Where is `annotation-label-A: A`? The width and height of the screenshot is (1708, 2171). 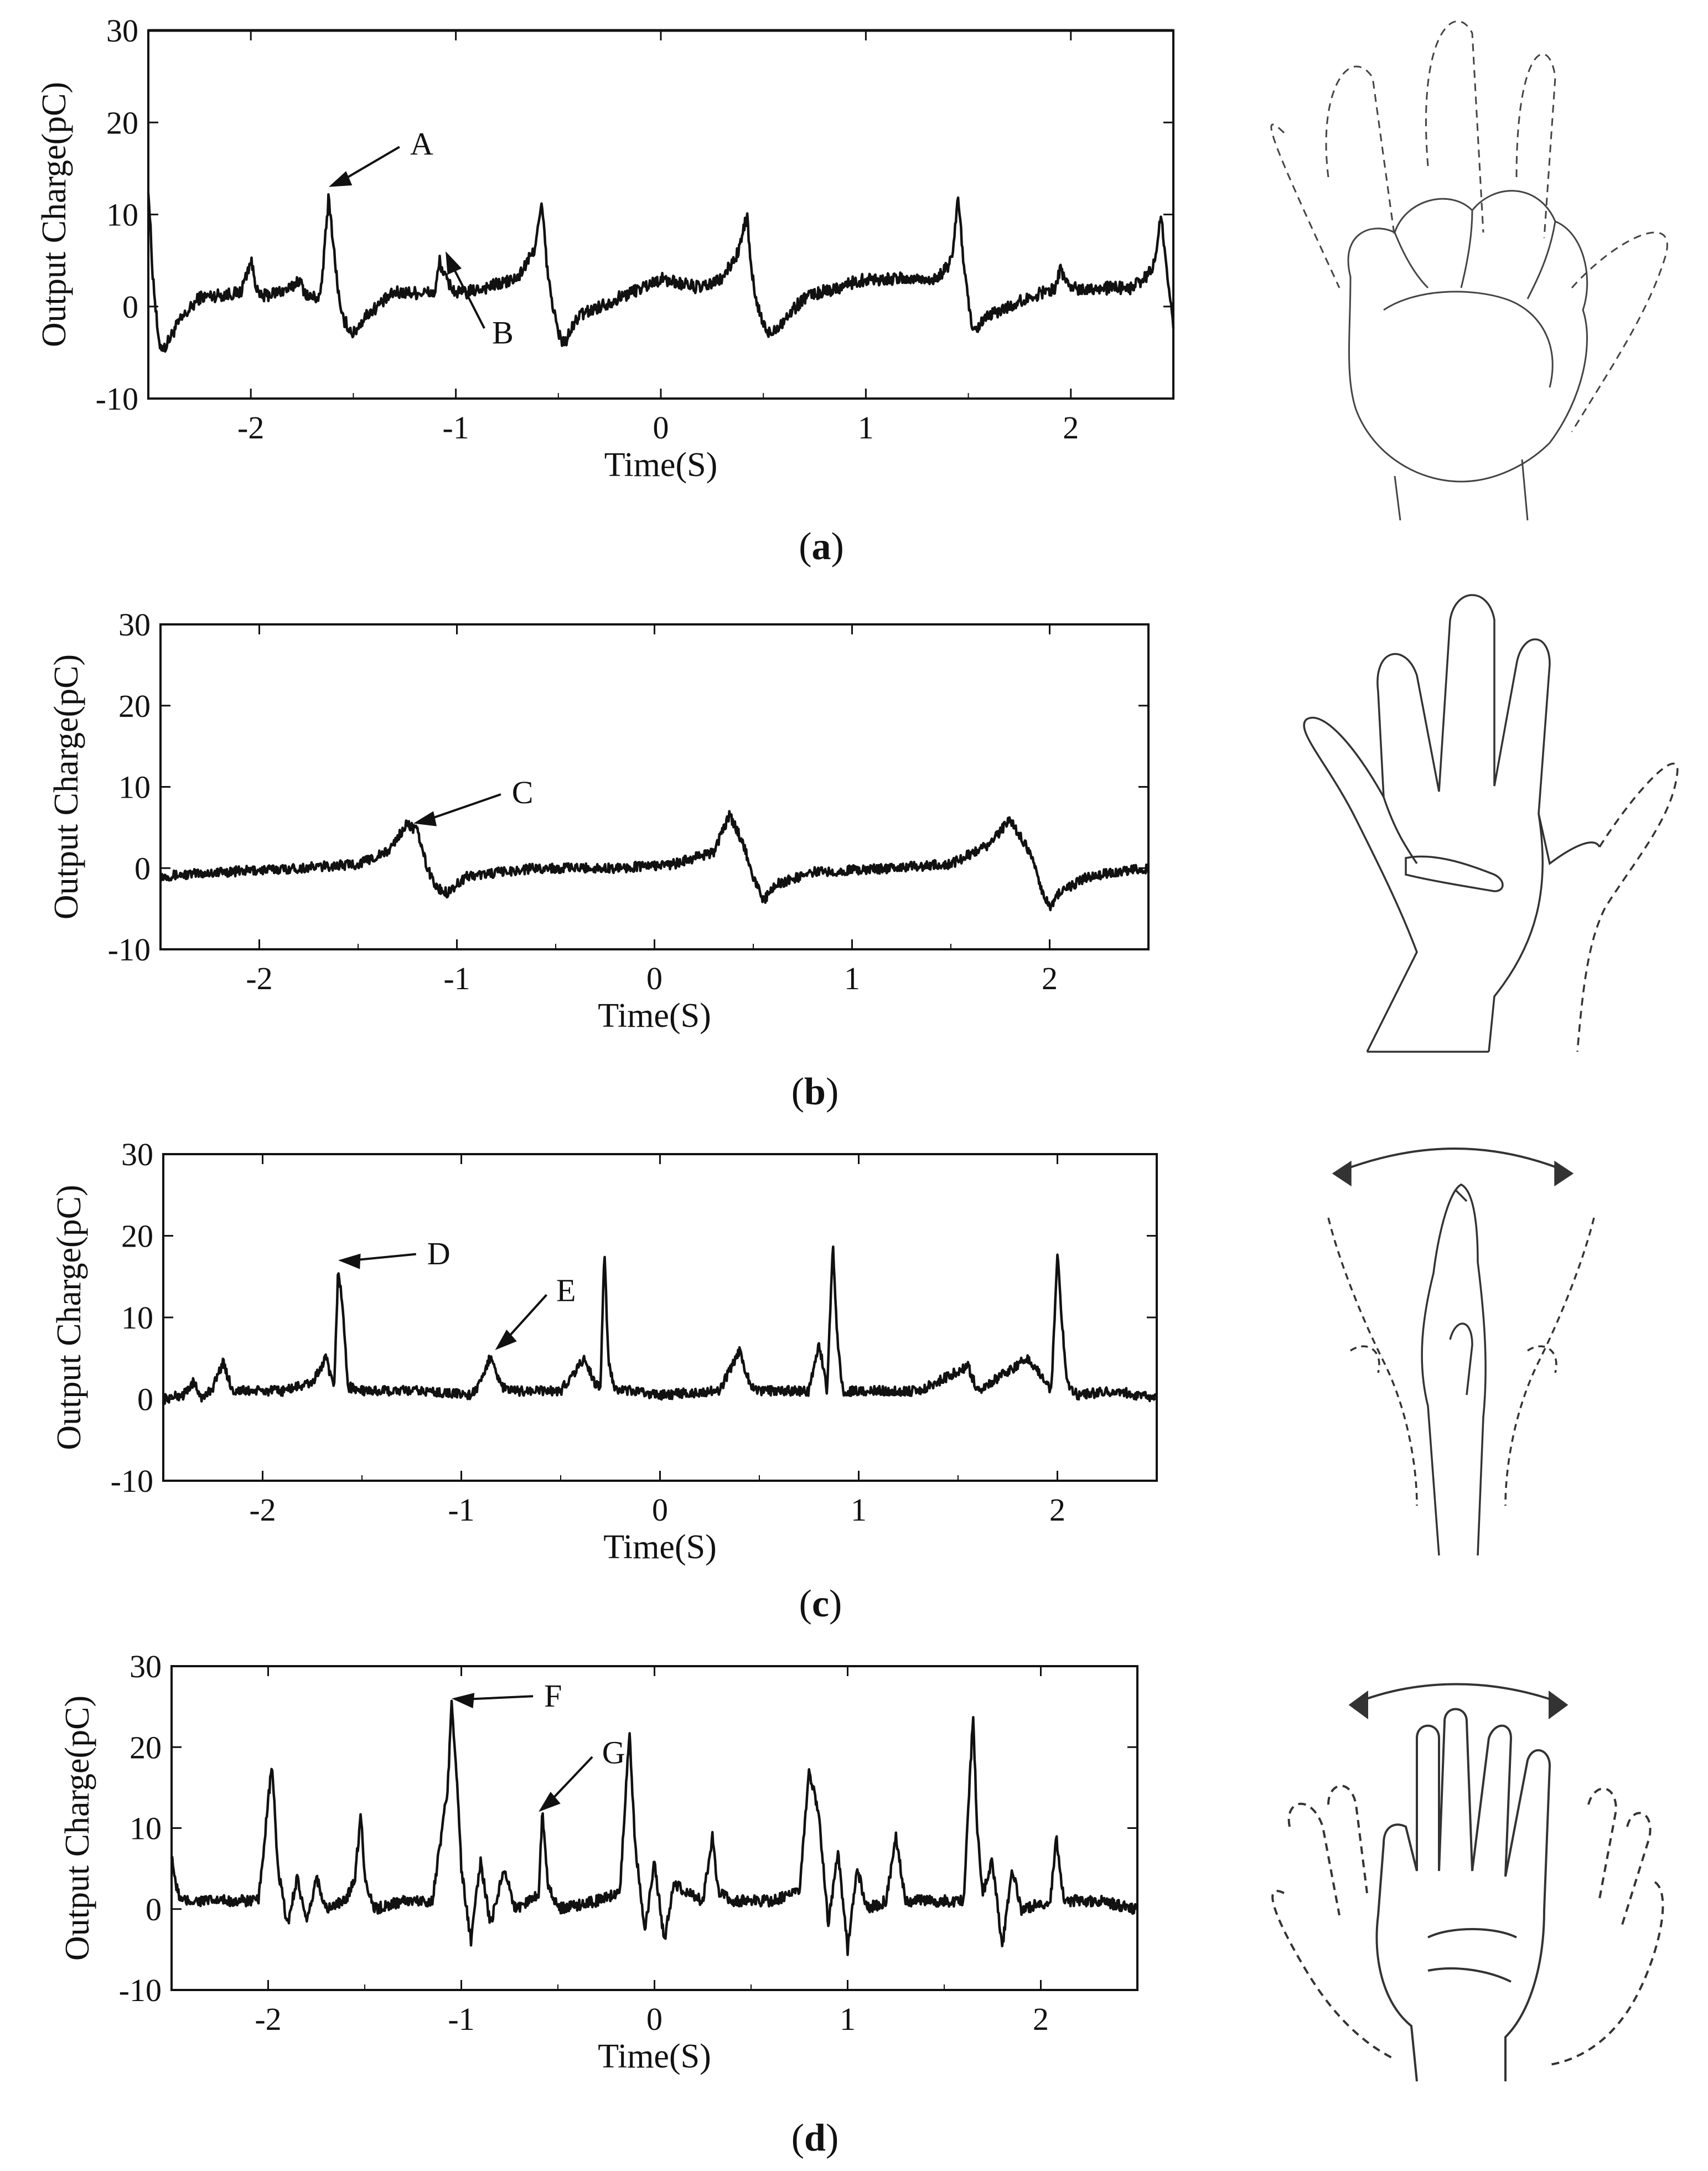
annotation-label-A: A is located at coordinates (421, 144).